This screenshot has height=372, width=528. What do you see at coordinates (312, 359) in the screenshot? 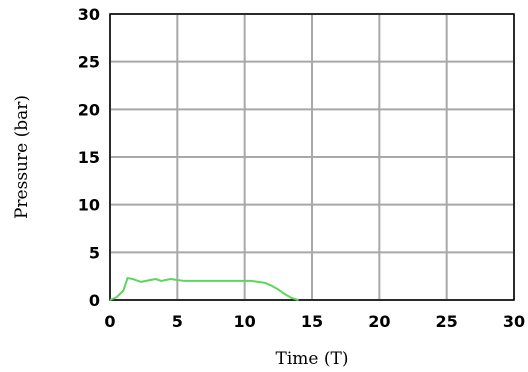
I see `x-axis-label: Time (T)` at bounding box center [312, 359].